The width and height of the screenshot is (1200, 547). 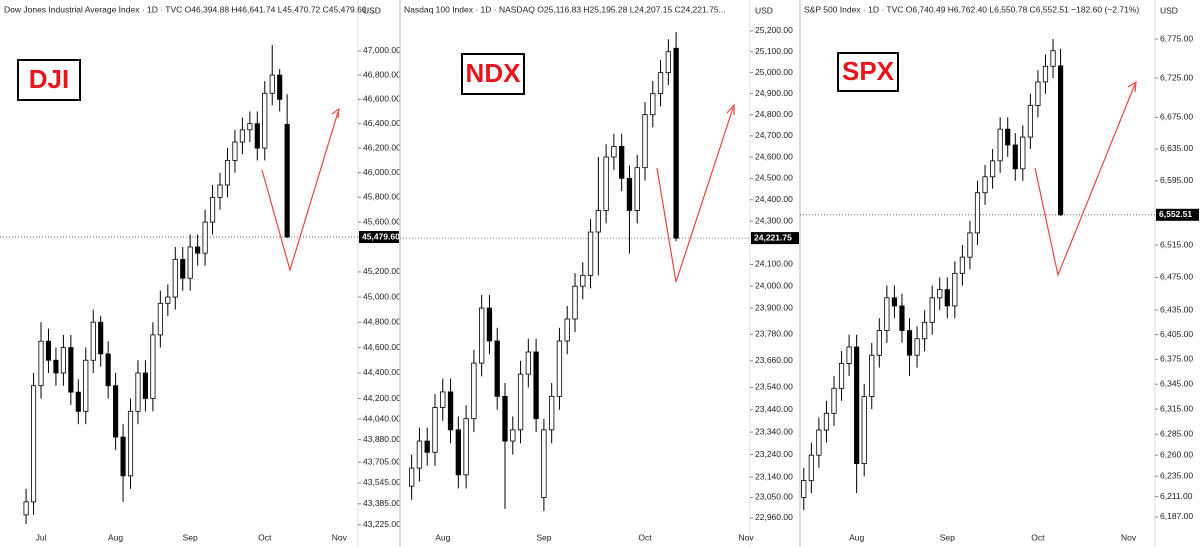 I want to click on y-tick-label: 44,200.00, so click(x=382, y=398).